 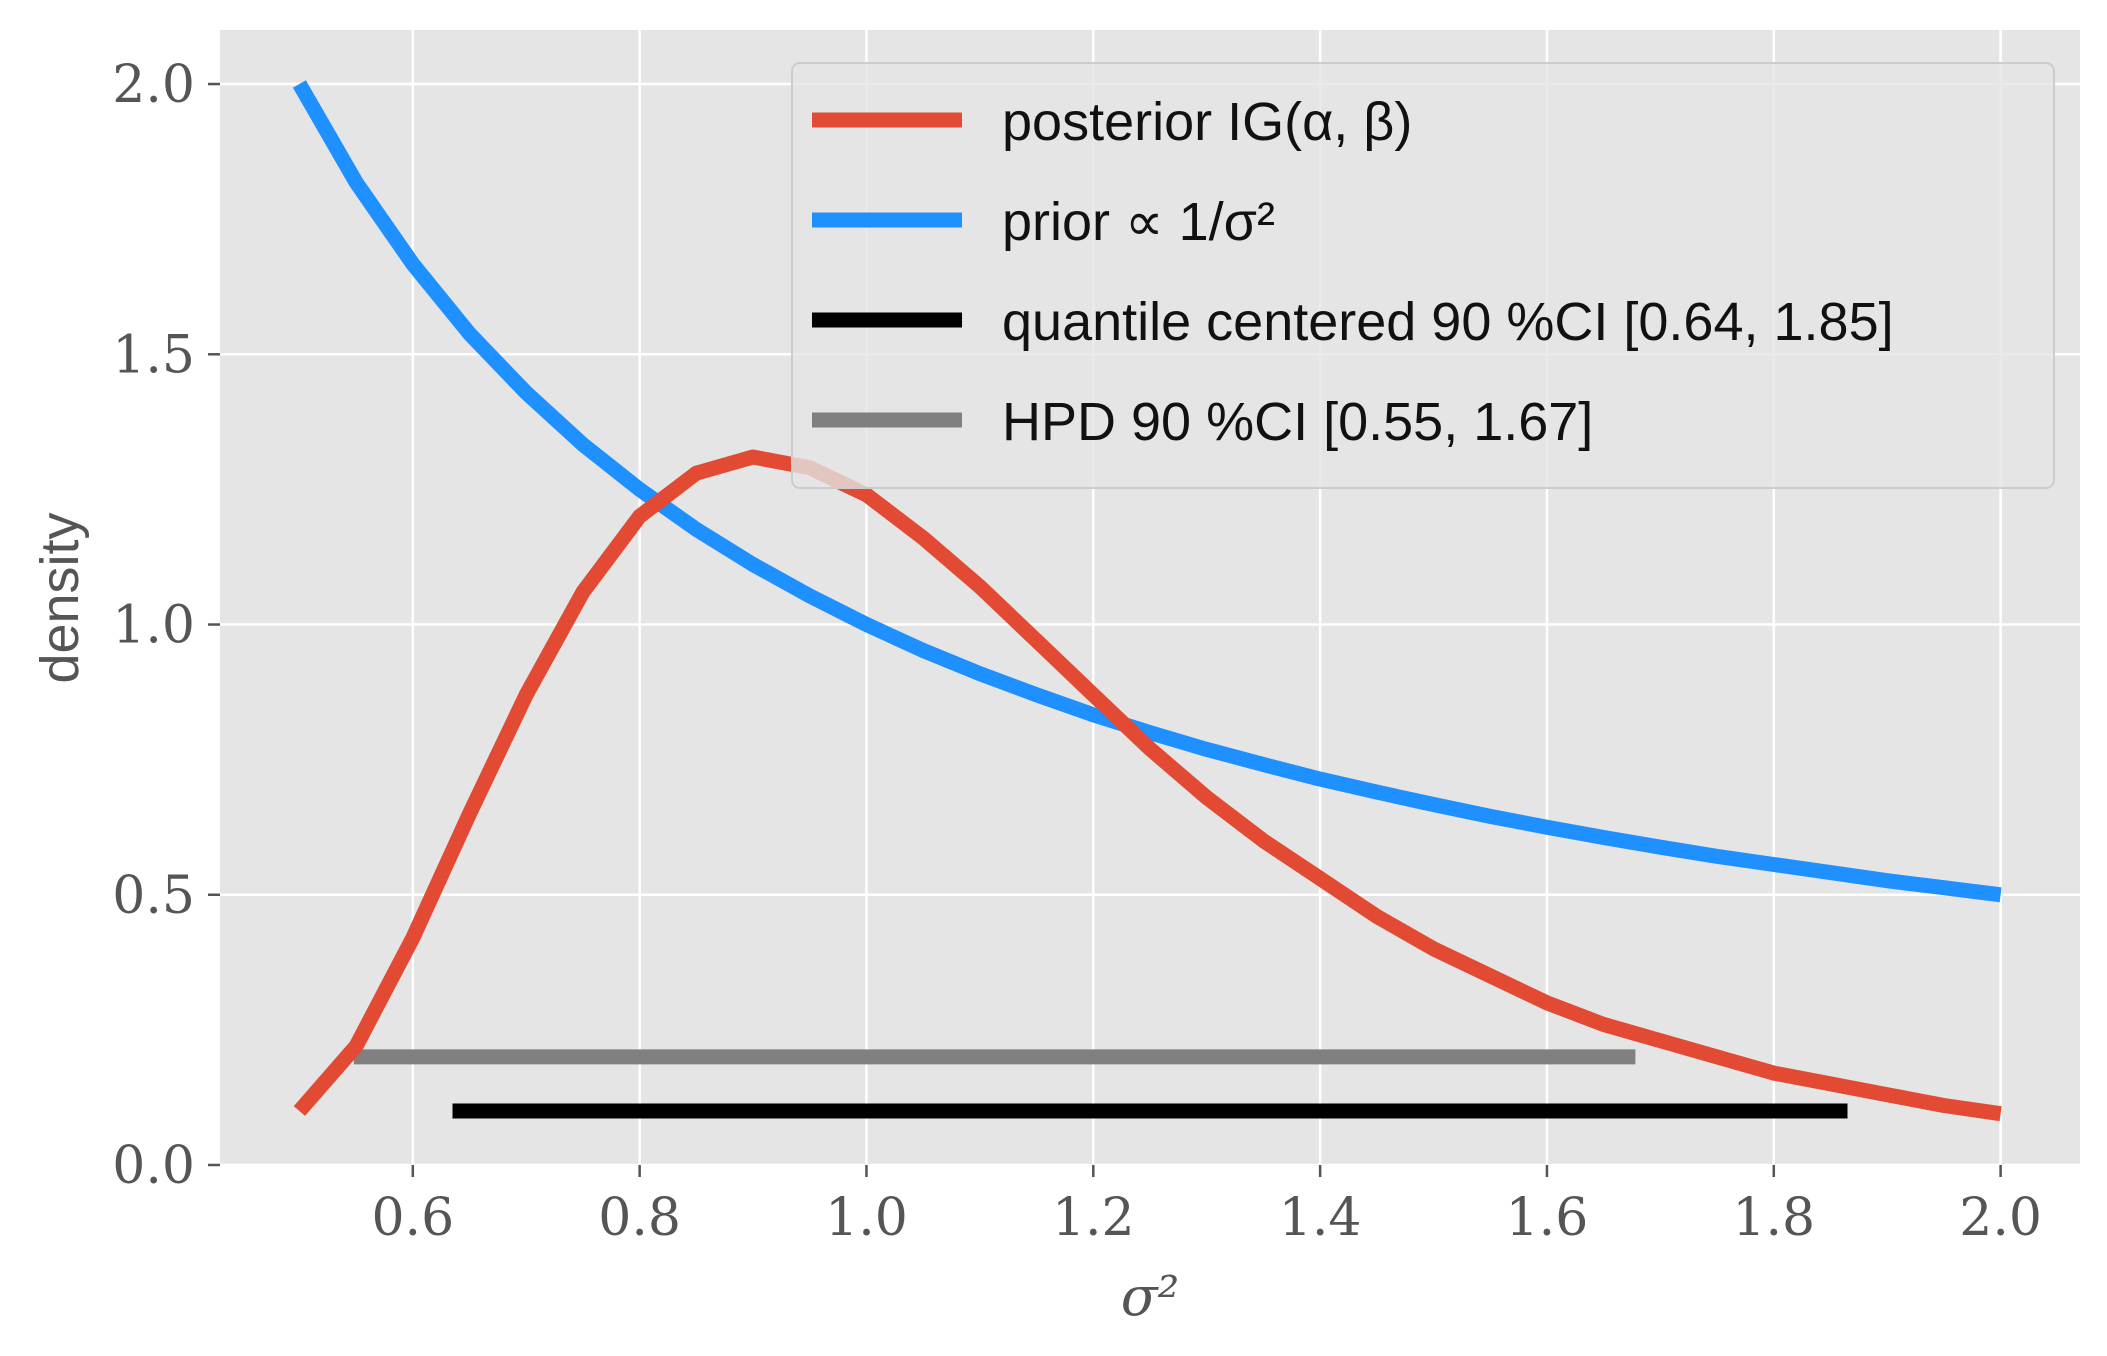 What do you see at coordinates (1448, 322) in the screenshot?
I see `legend-label: quantile centered 90 %CI [0.64, 1.85]` at bounding box center [1448, 322].